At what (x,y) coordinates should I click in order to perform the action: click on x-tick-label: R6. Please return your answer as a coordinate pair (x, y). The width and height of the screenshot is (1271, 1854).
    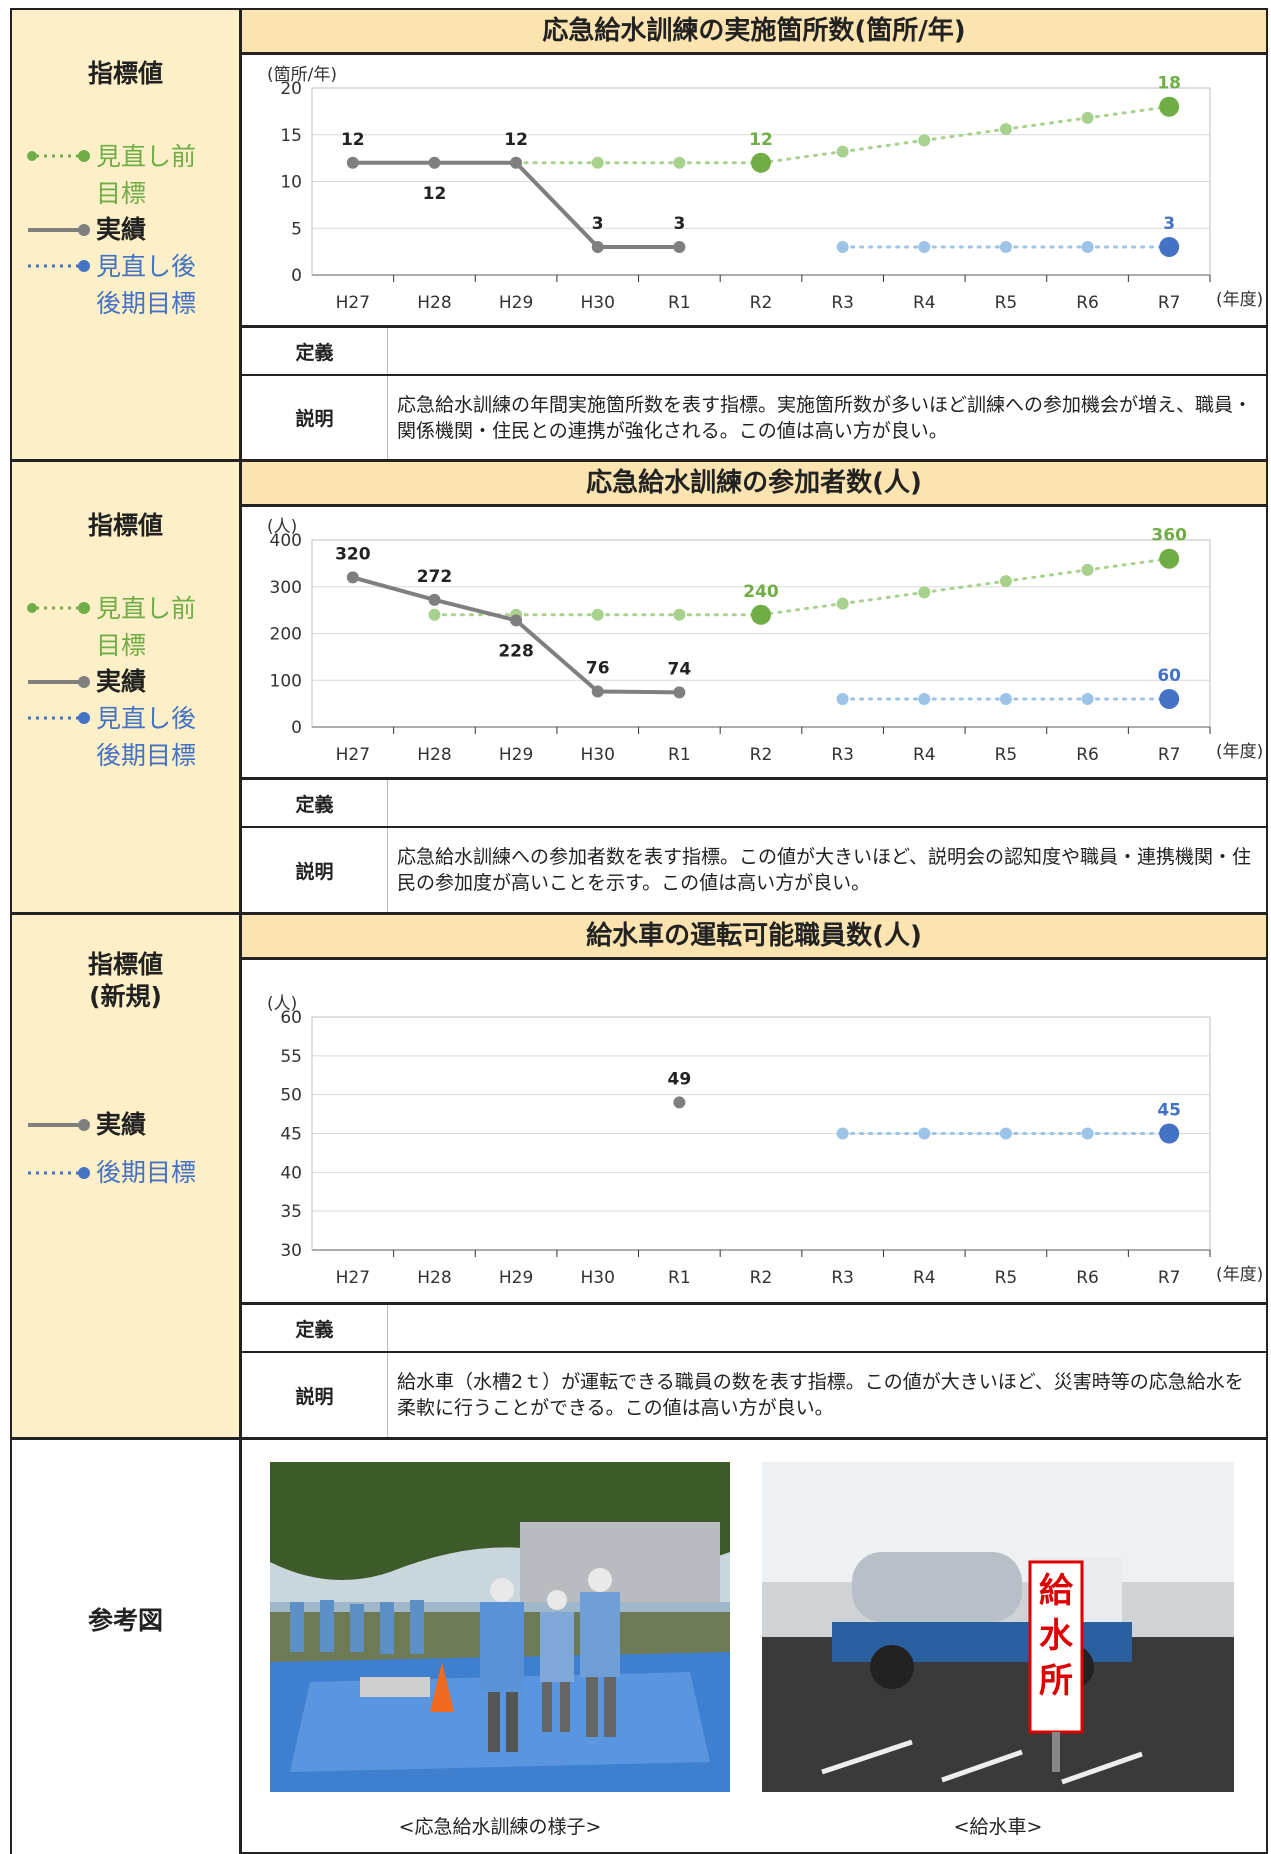
    Looking at the image, I should click on (1087, 755).